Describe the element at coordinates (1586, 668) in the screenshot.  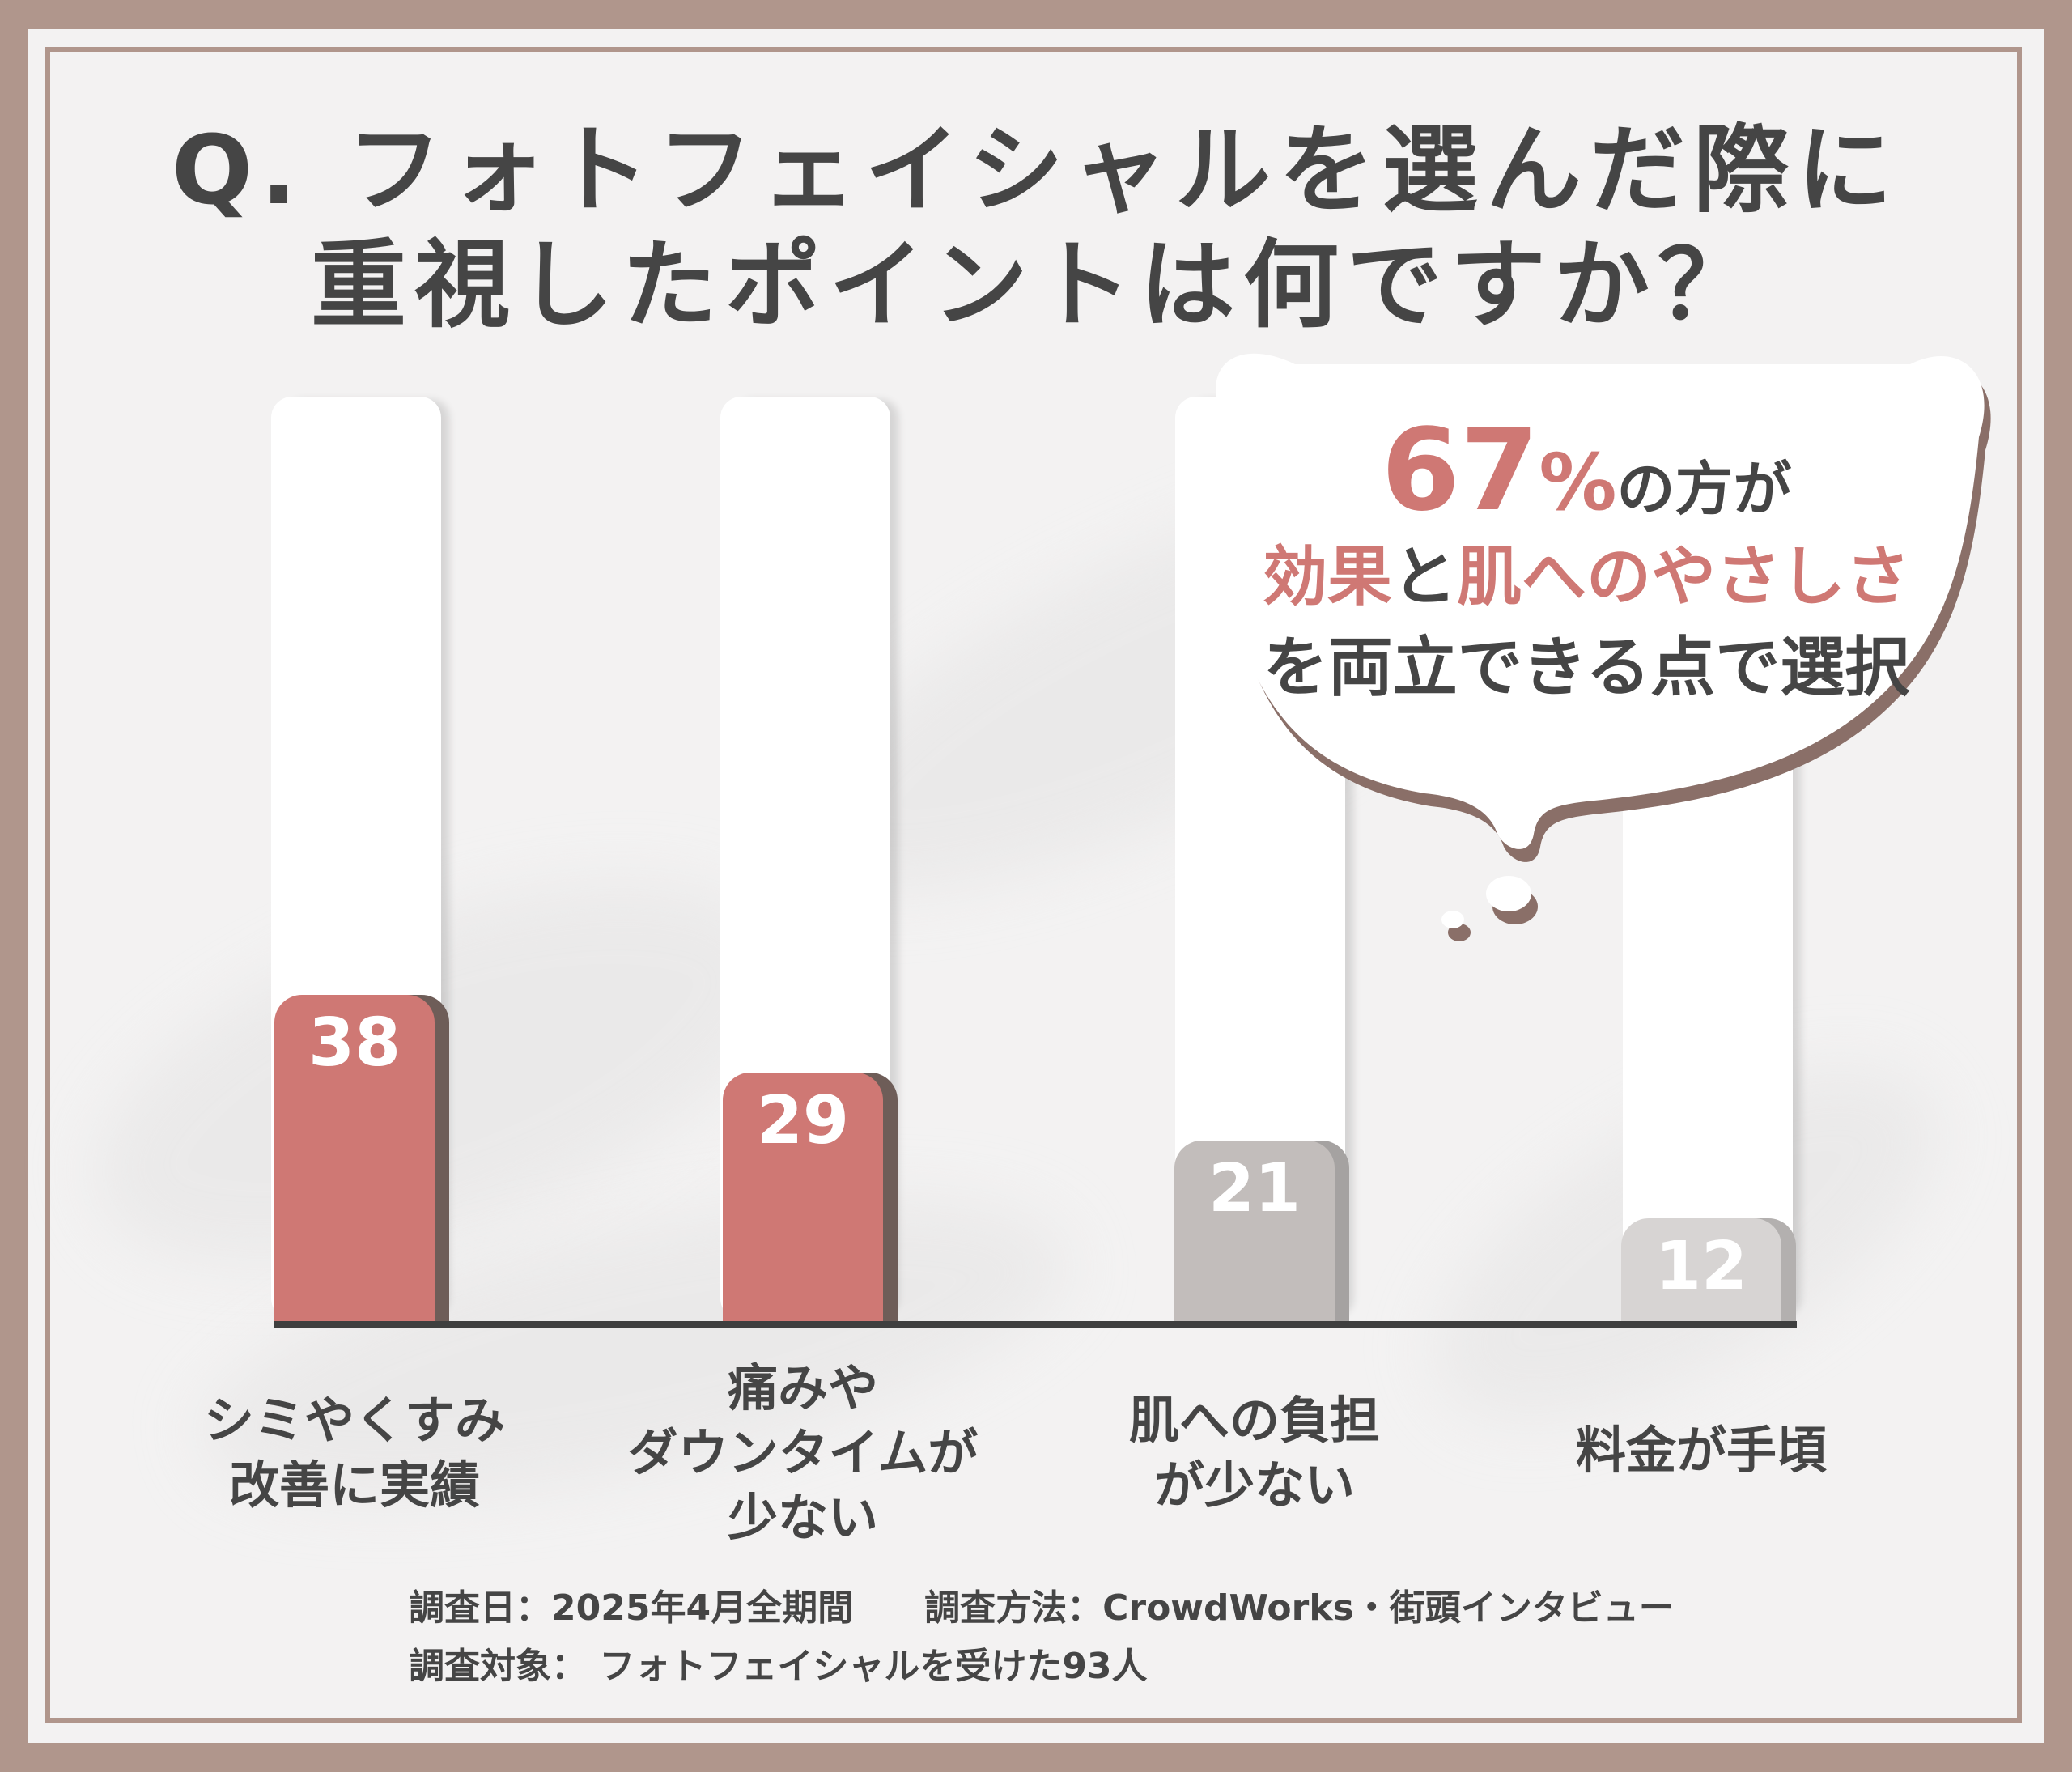
I see `callout-line-3: を両立できる点で選択` at that location.